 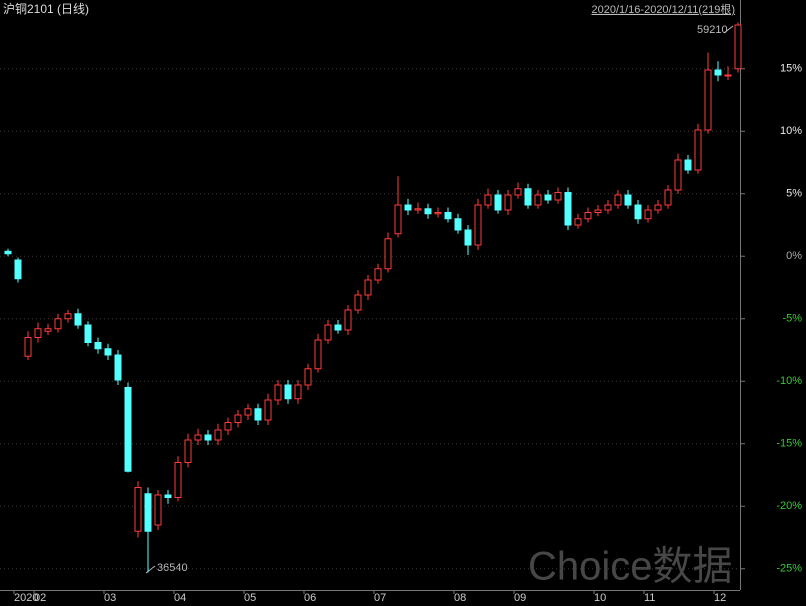 I want to click on x-tick-label: 12, so click(x=720, y=598).